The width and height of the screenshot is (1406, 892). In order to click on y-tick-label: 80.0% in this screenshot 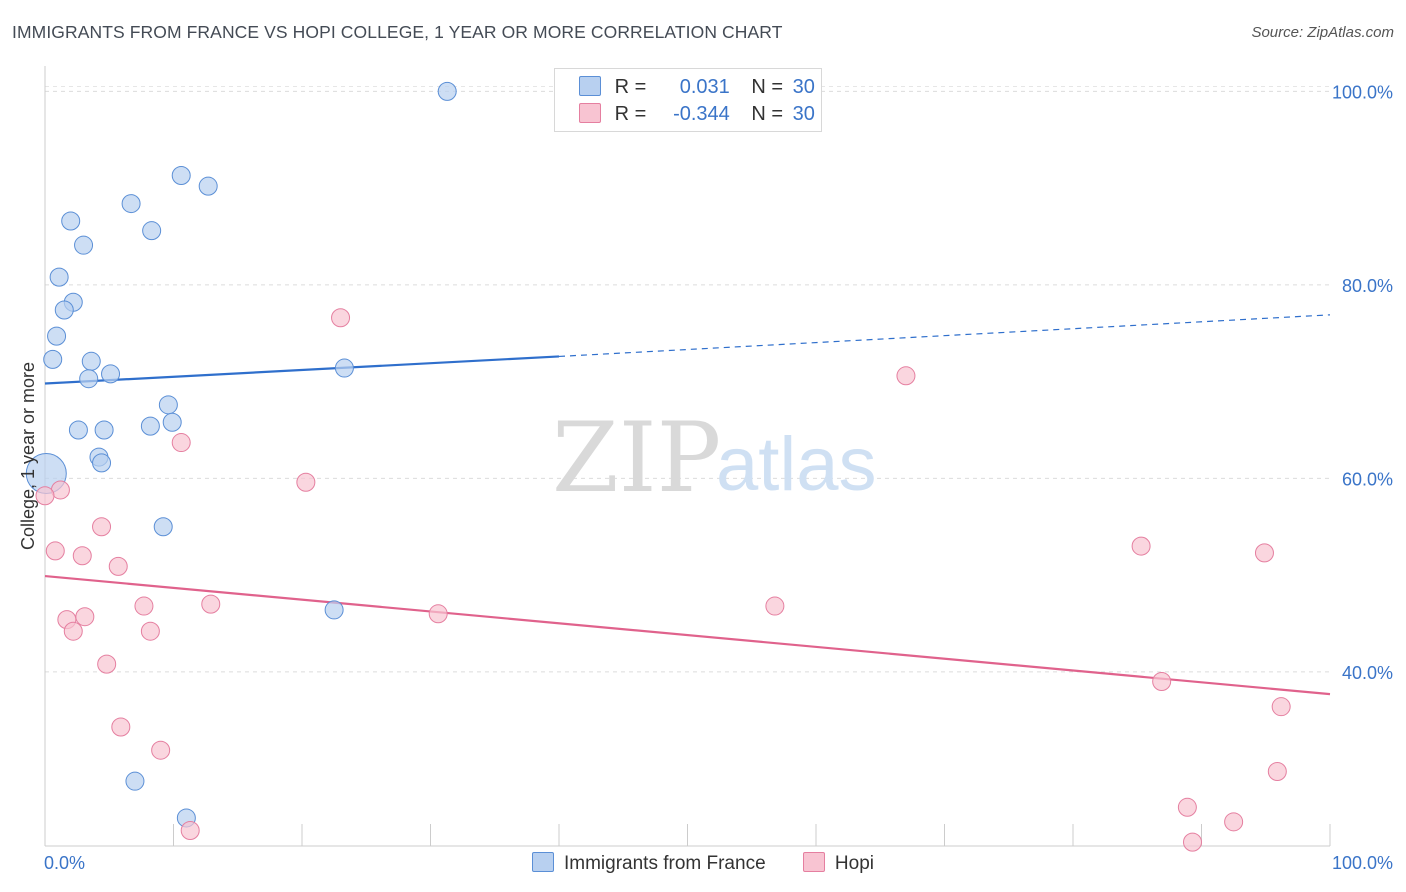, I will do `click(1367, 286)`.